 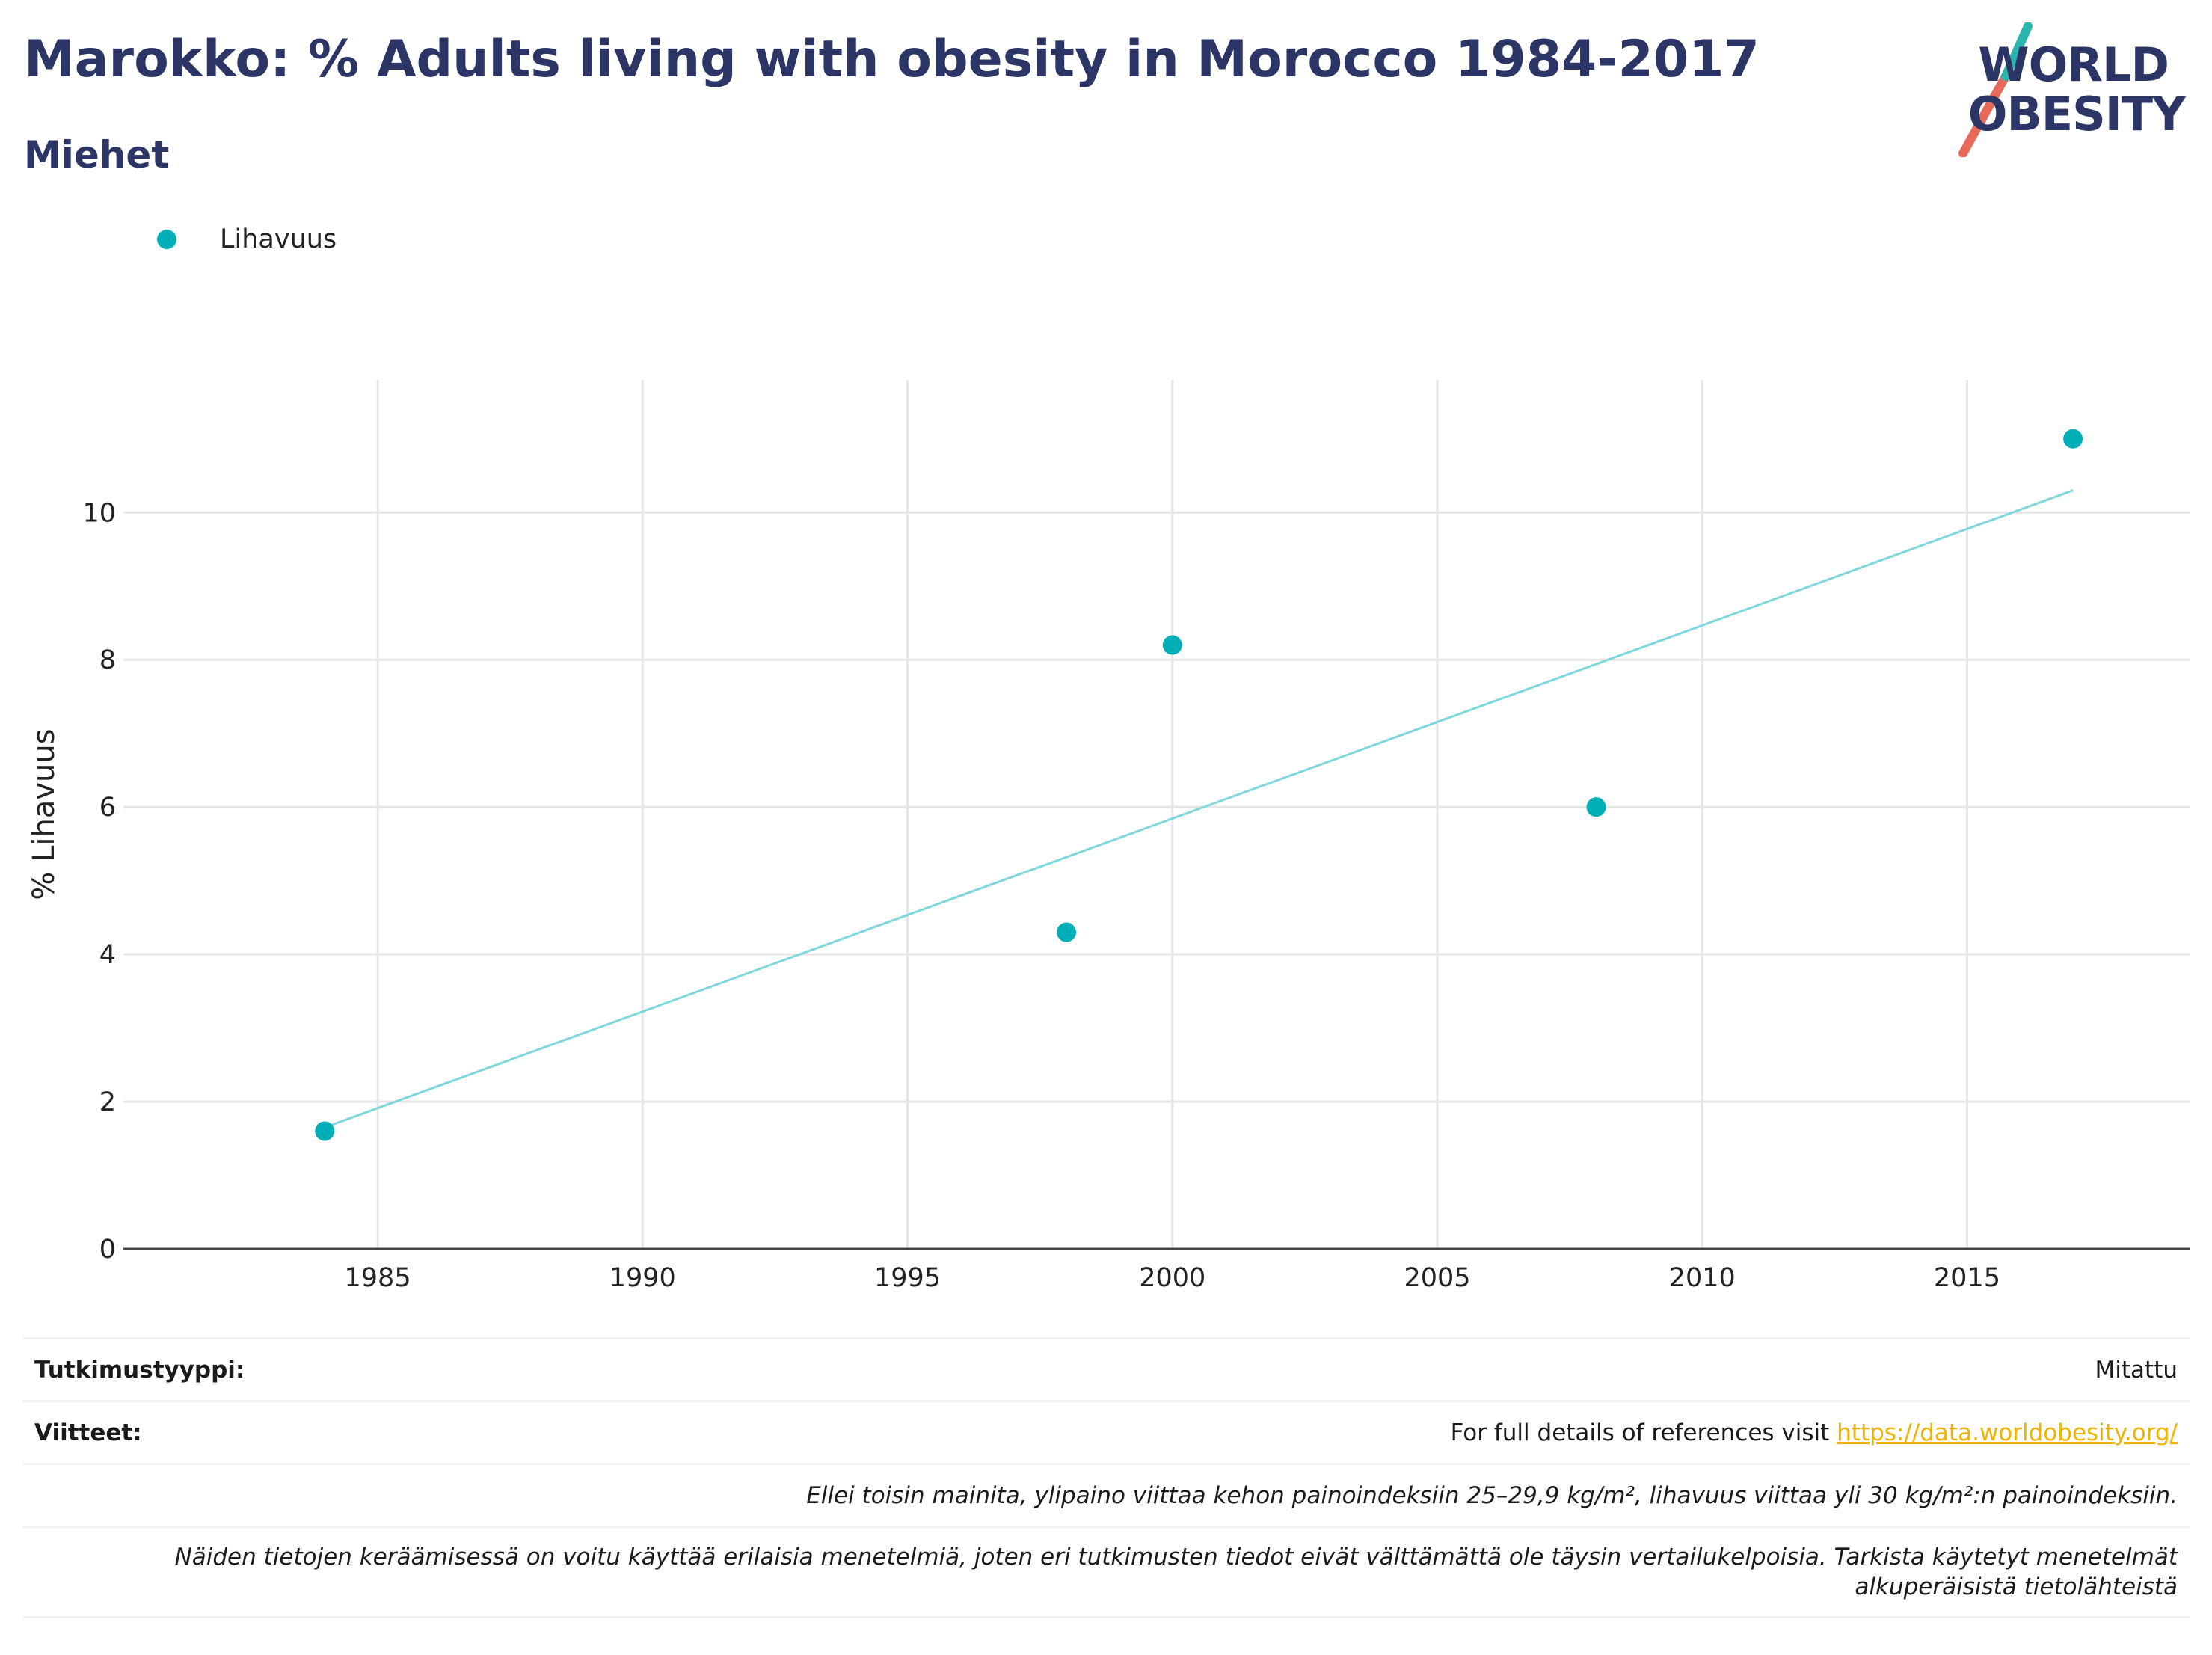 What do you see at coordinates (1995, 89) in the screenshot?
I see `logo-slash-icon` at bounding box center [1995, 89].